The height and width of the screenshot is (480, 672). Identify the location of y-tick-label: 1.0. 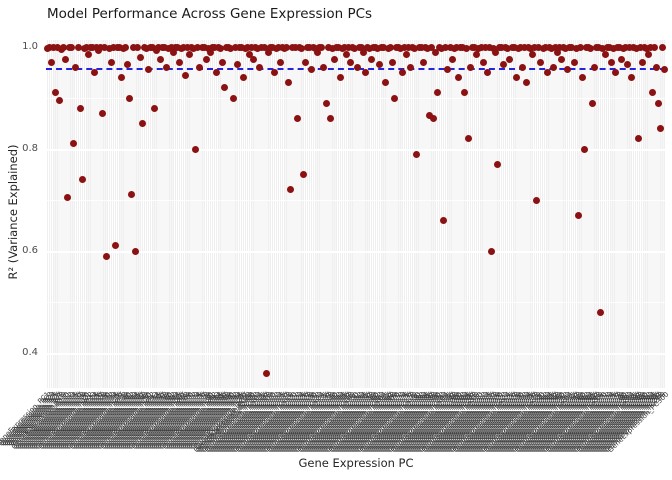
(30, 46).